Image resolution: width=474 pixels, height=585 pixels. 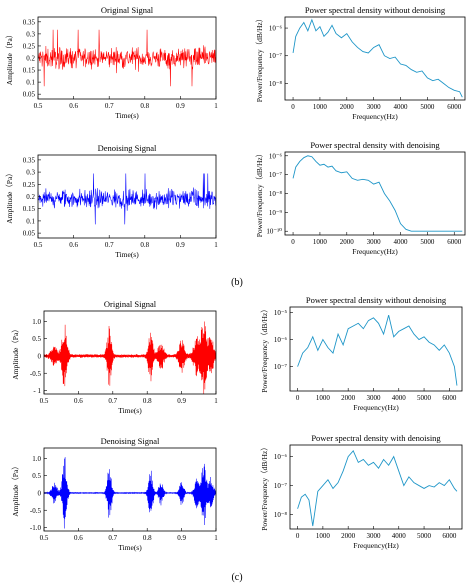 What do you see at coordinates (36, 339) in the screenshot?
I see `y-tick-label: 0.5` at bounding box center [36, 339].